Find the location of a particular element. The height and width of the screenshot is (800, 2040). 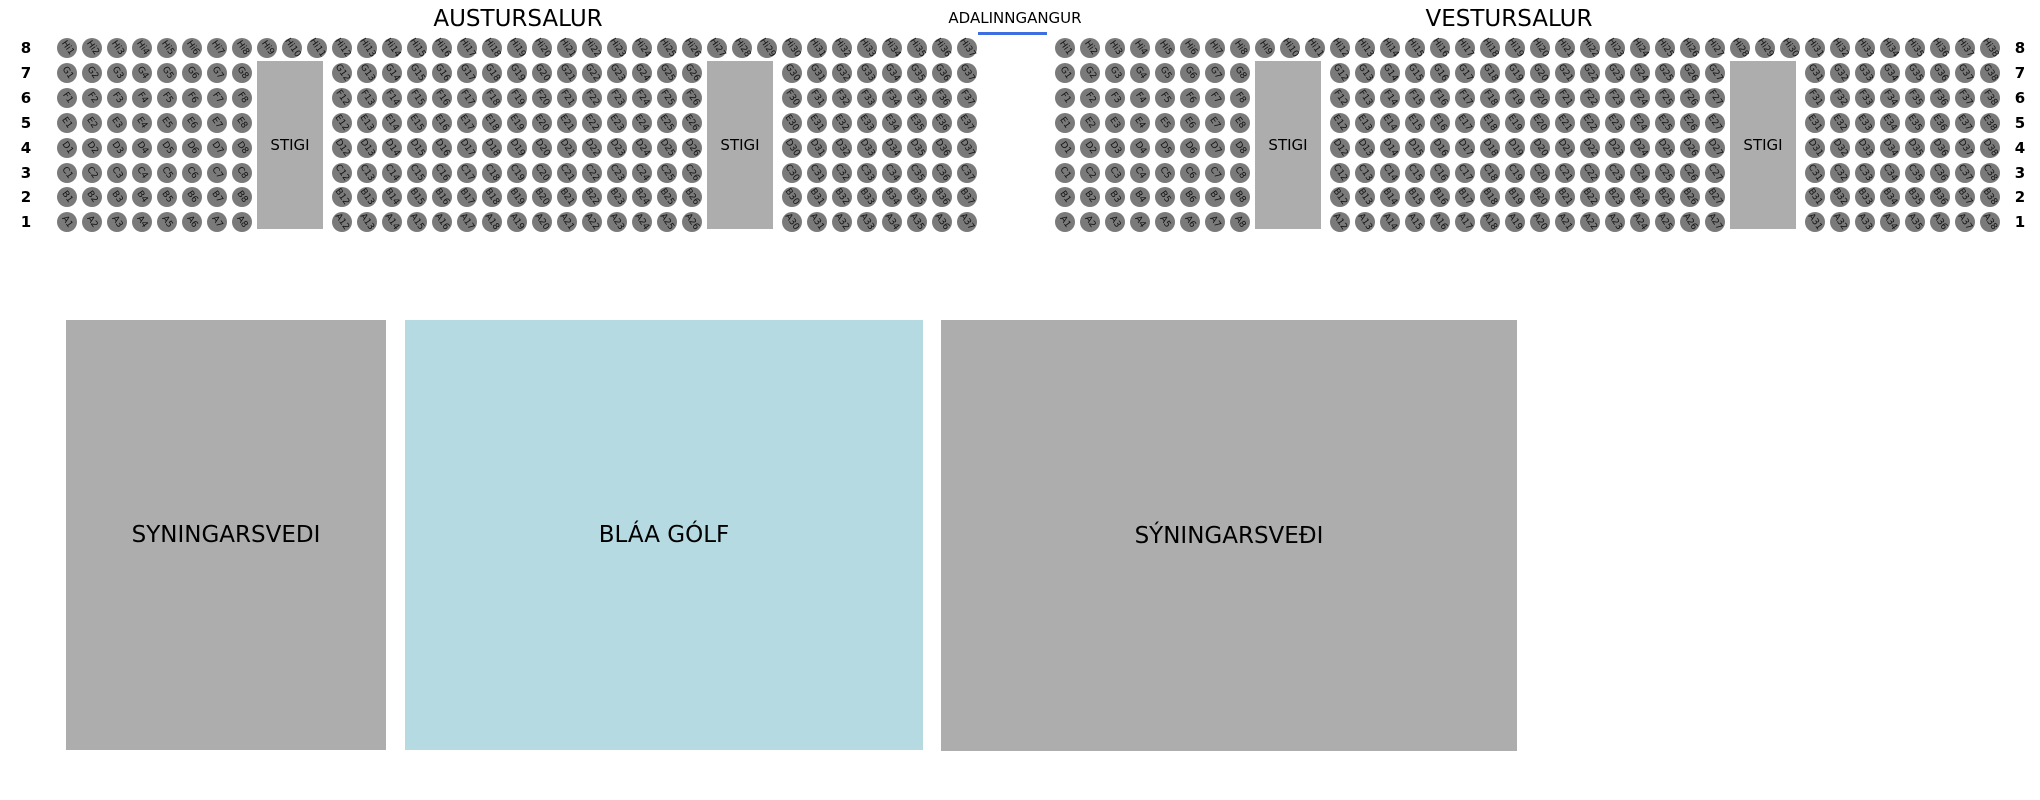

seat: B34 is located at coordinates (892, 197).